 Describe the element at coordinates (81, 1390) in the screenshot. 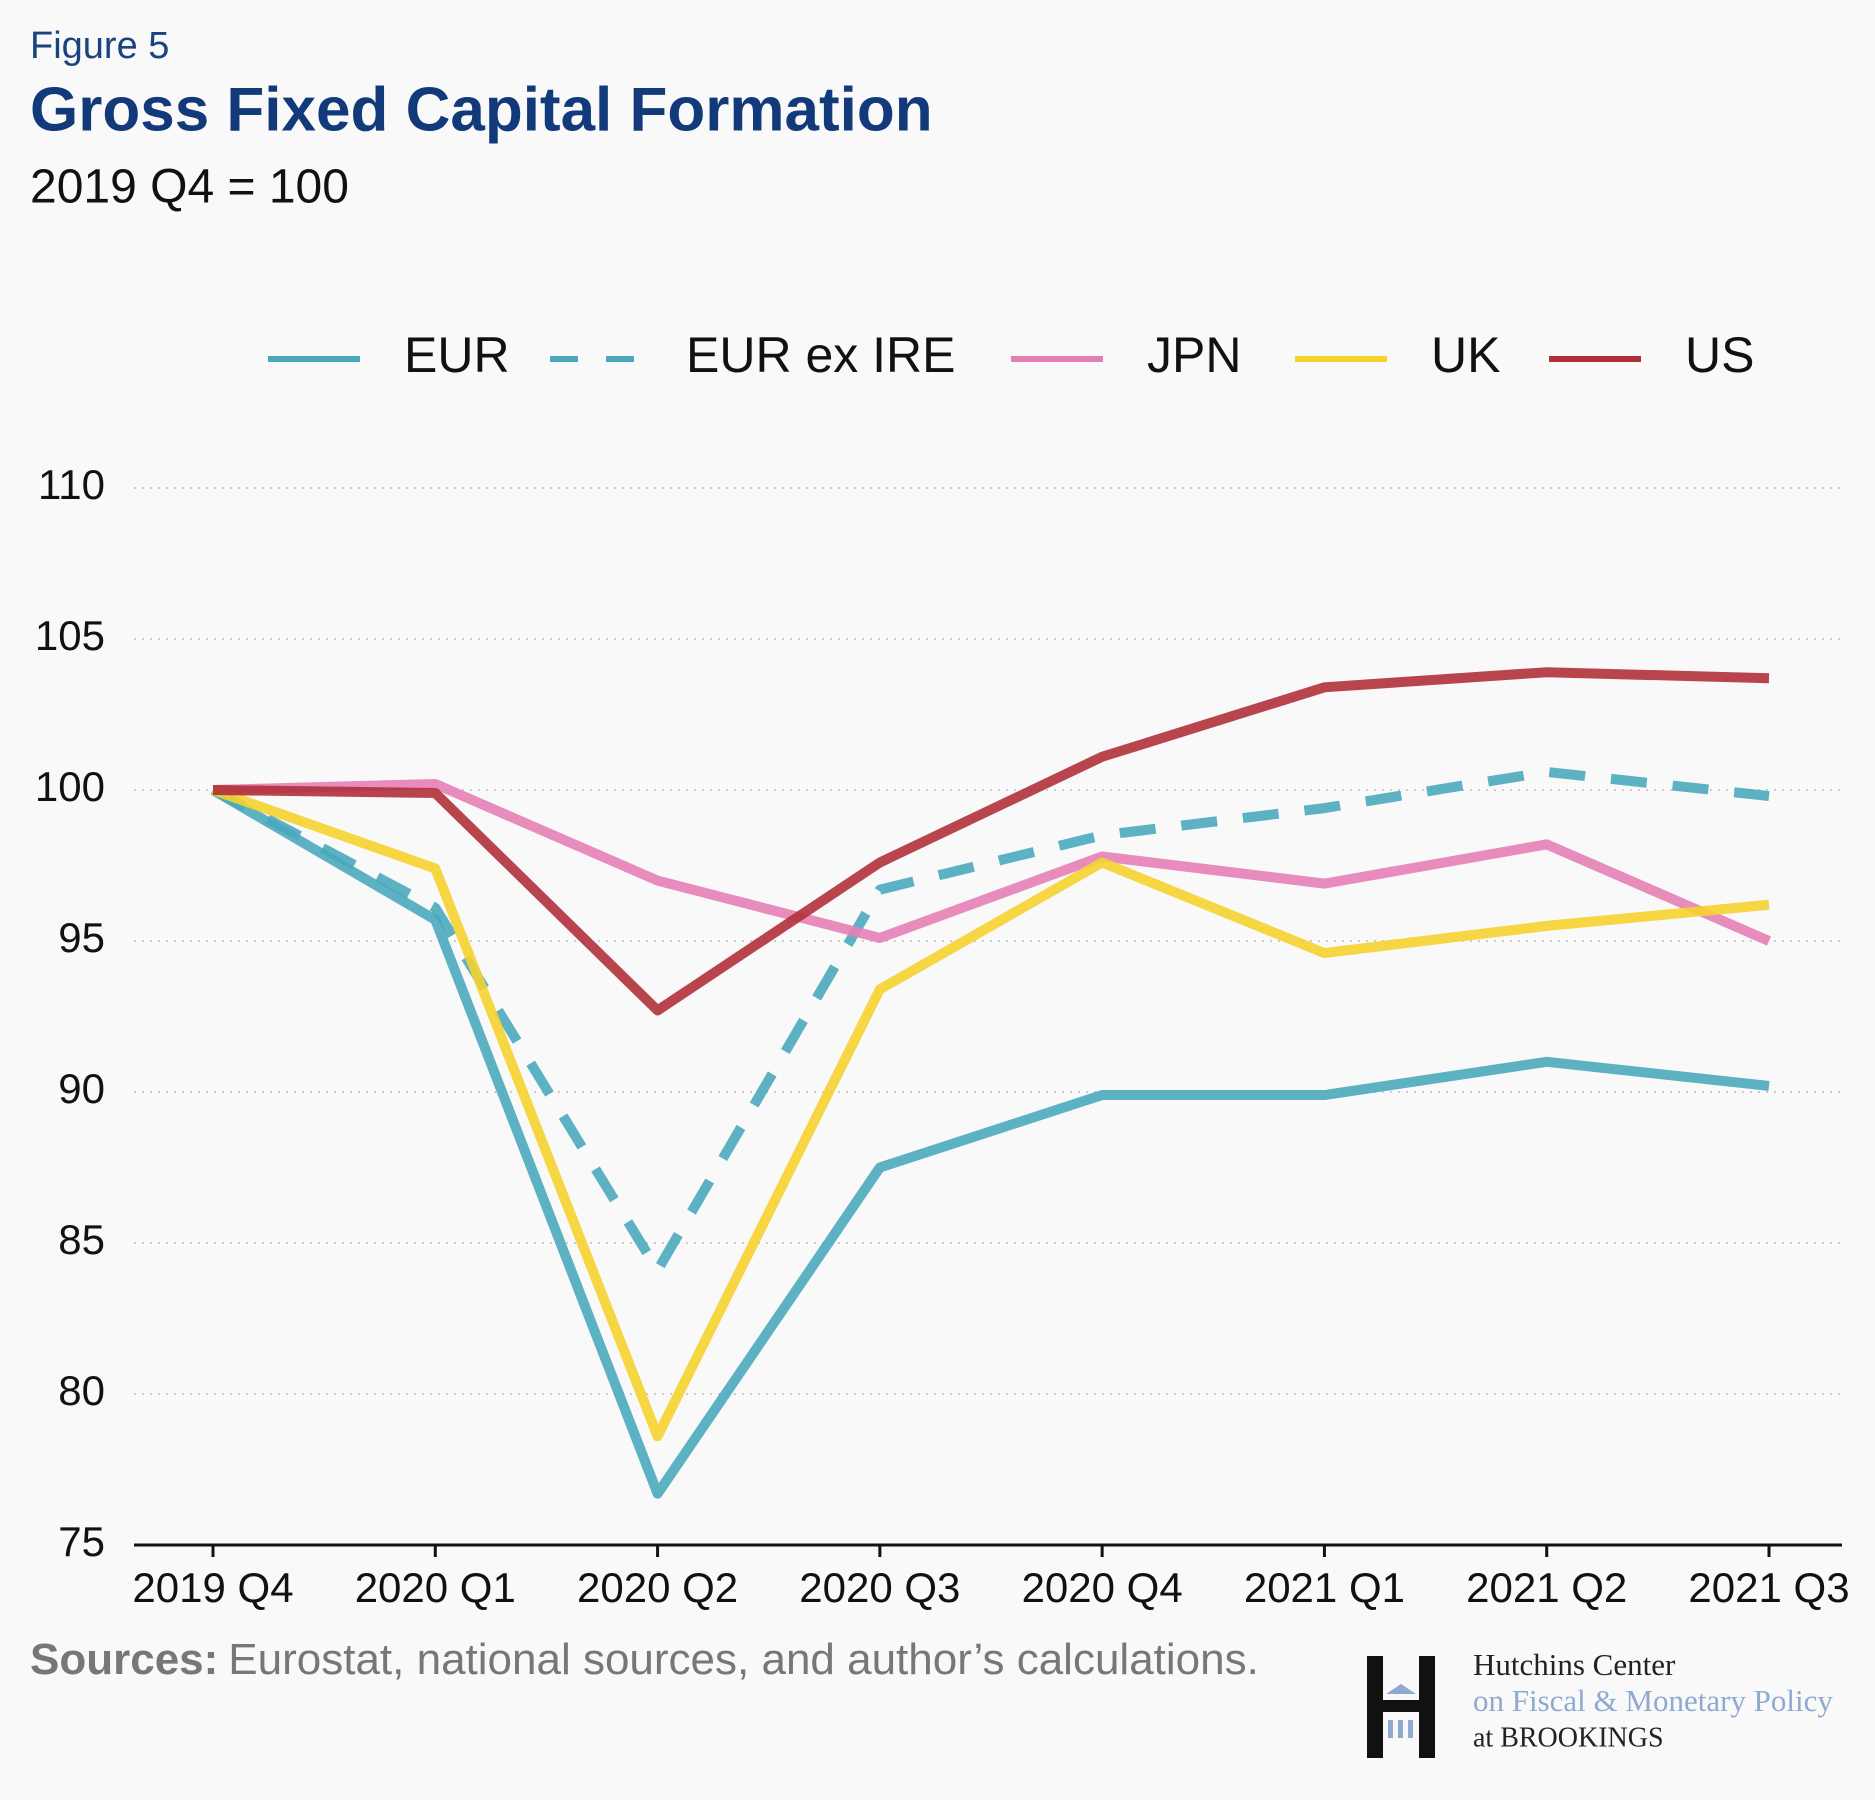

I see `y-tick-label: 80` at that location.